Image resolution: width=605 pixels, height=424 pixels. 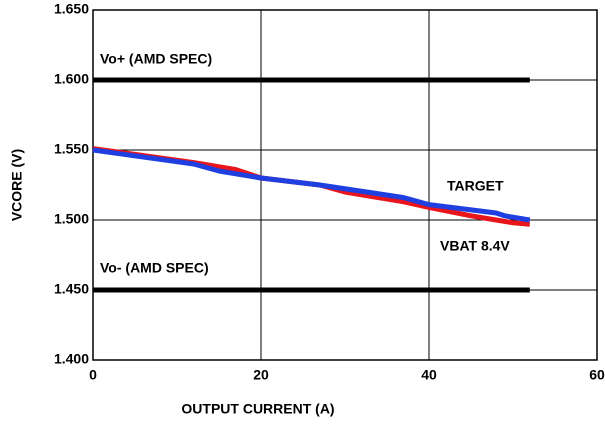 I want to click on series-label: TARGET, so click(x=475, y=186).